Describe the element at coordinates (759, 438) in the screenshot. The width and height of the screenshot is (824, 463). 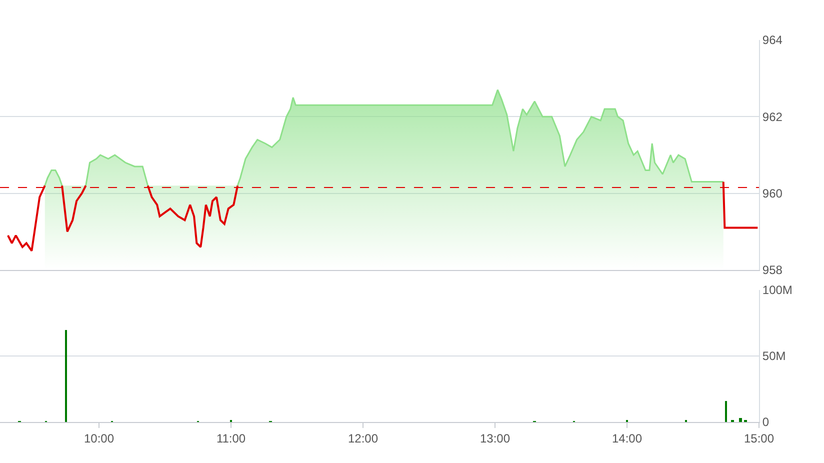
I see `x-tick-label: 15:00` at that location.